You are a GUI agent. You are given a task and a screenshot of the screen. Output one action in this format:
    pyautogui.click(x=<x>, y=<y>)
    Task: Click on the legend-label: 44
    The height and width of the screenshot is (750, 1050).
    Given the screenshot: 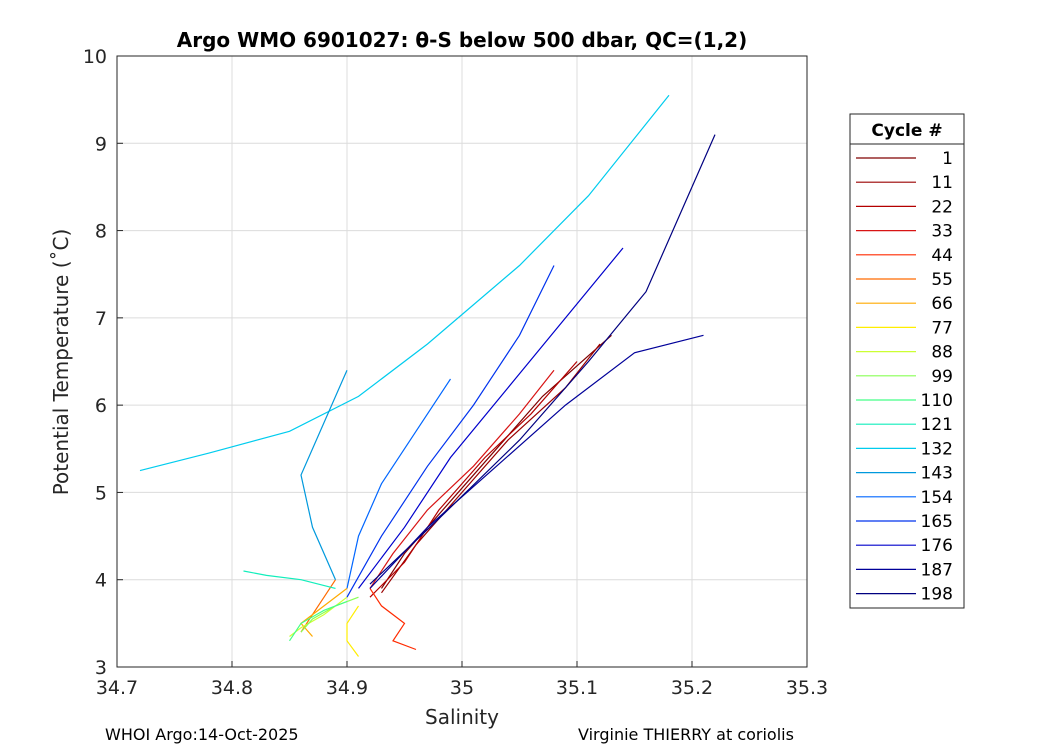 What is the action you would take?
    pyautogui.click(x=942, y=256)
    